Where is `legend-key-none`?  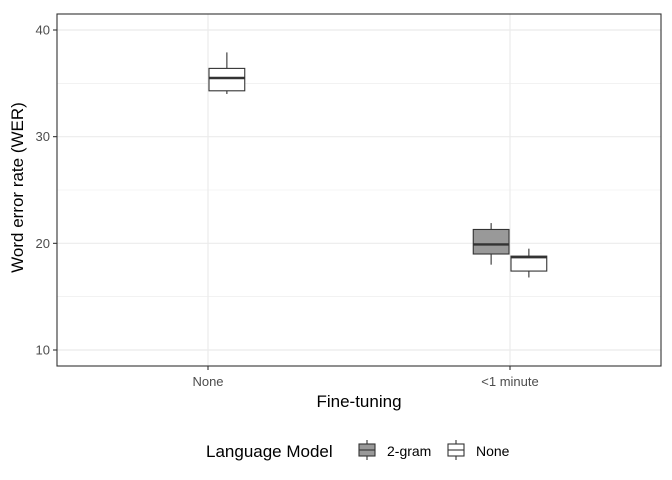 legend-key-none is located at coordinates (456, 450).